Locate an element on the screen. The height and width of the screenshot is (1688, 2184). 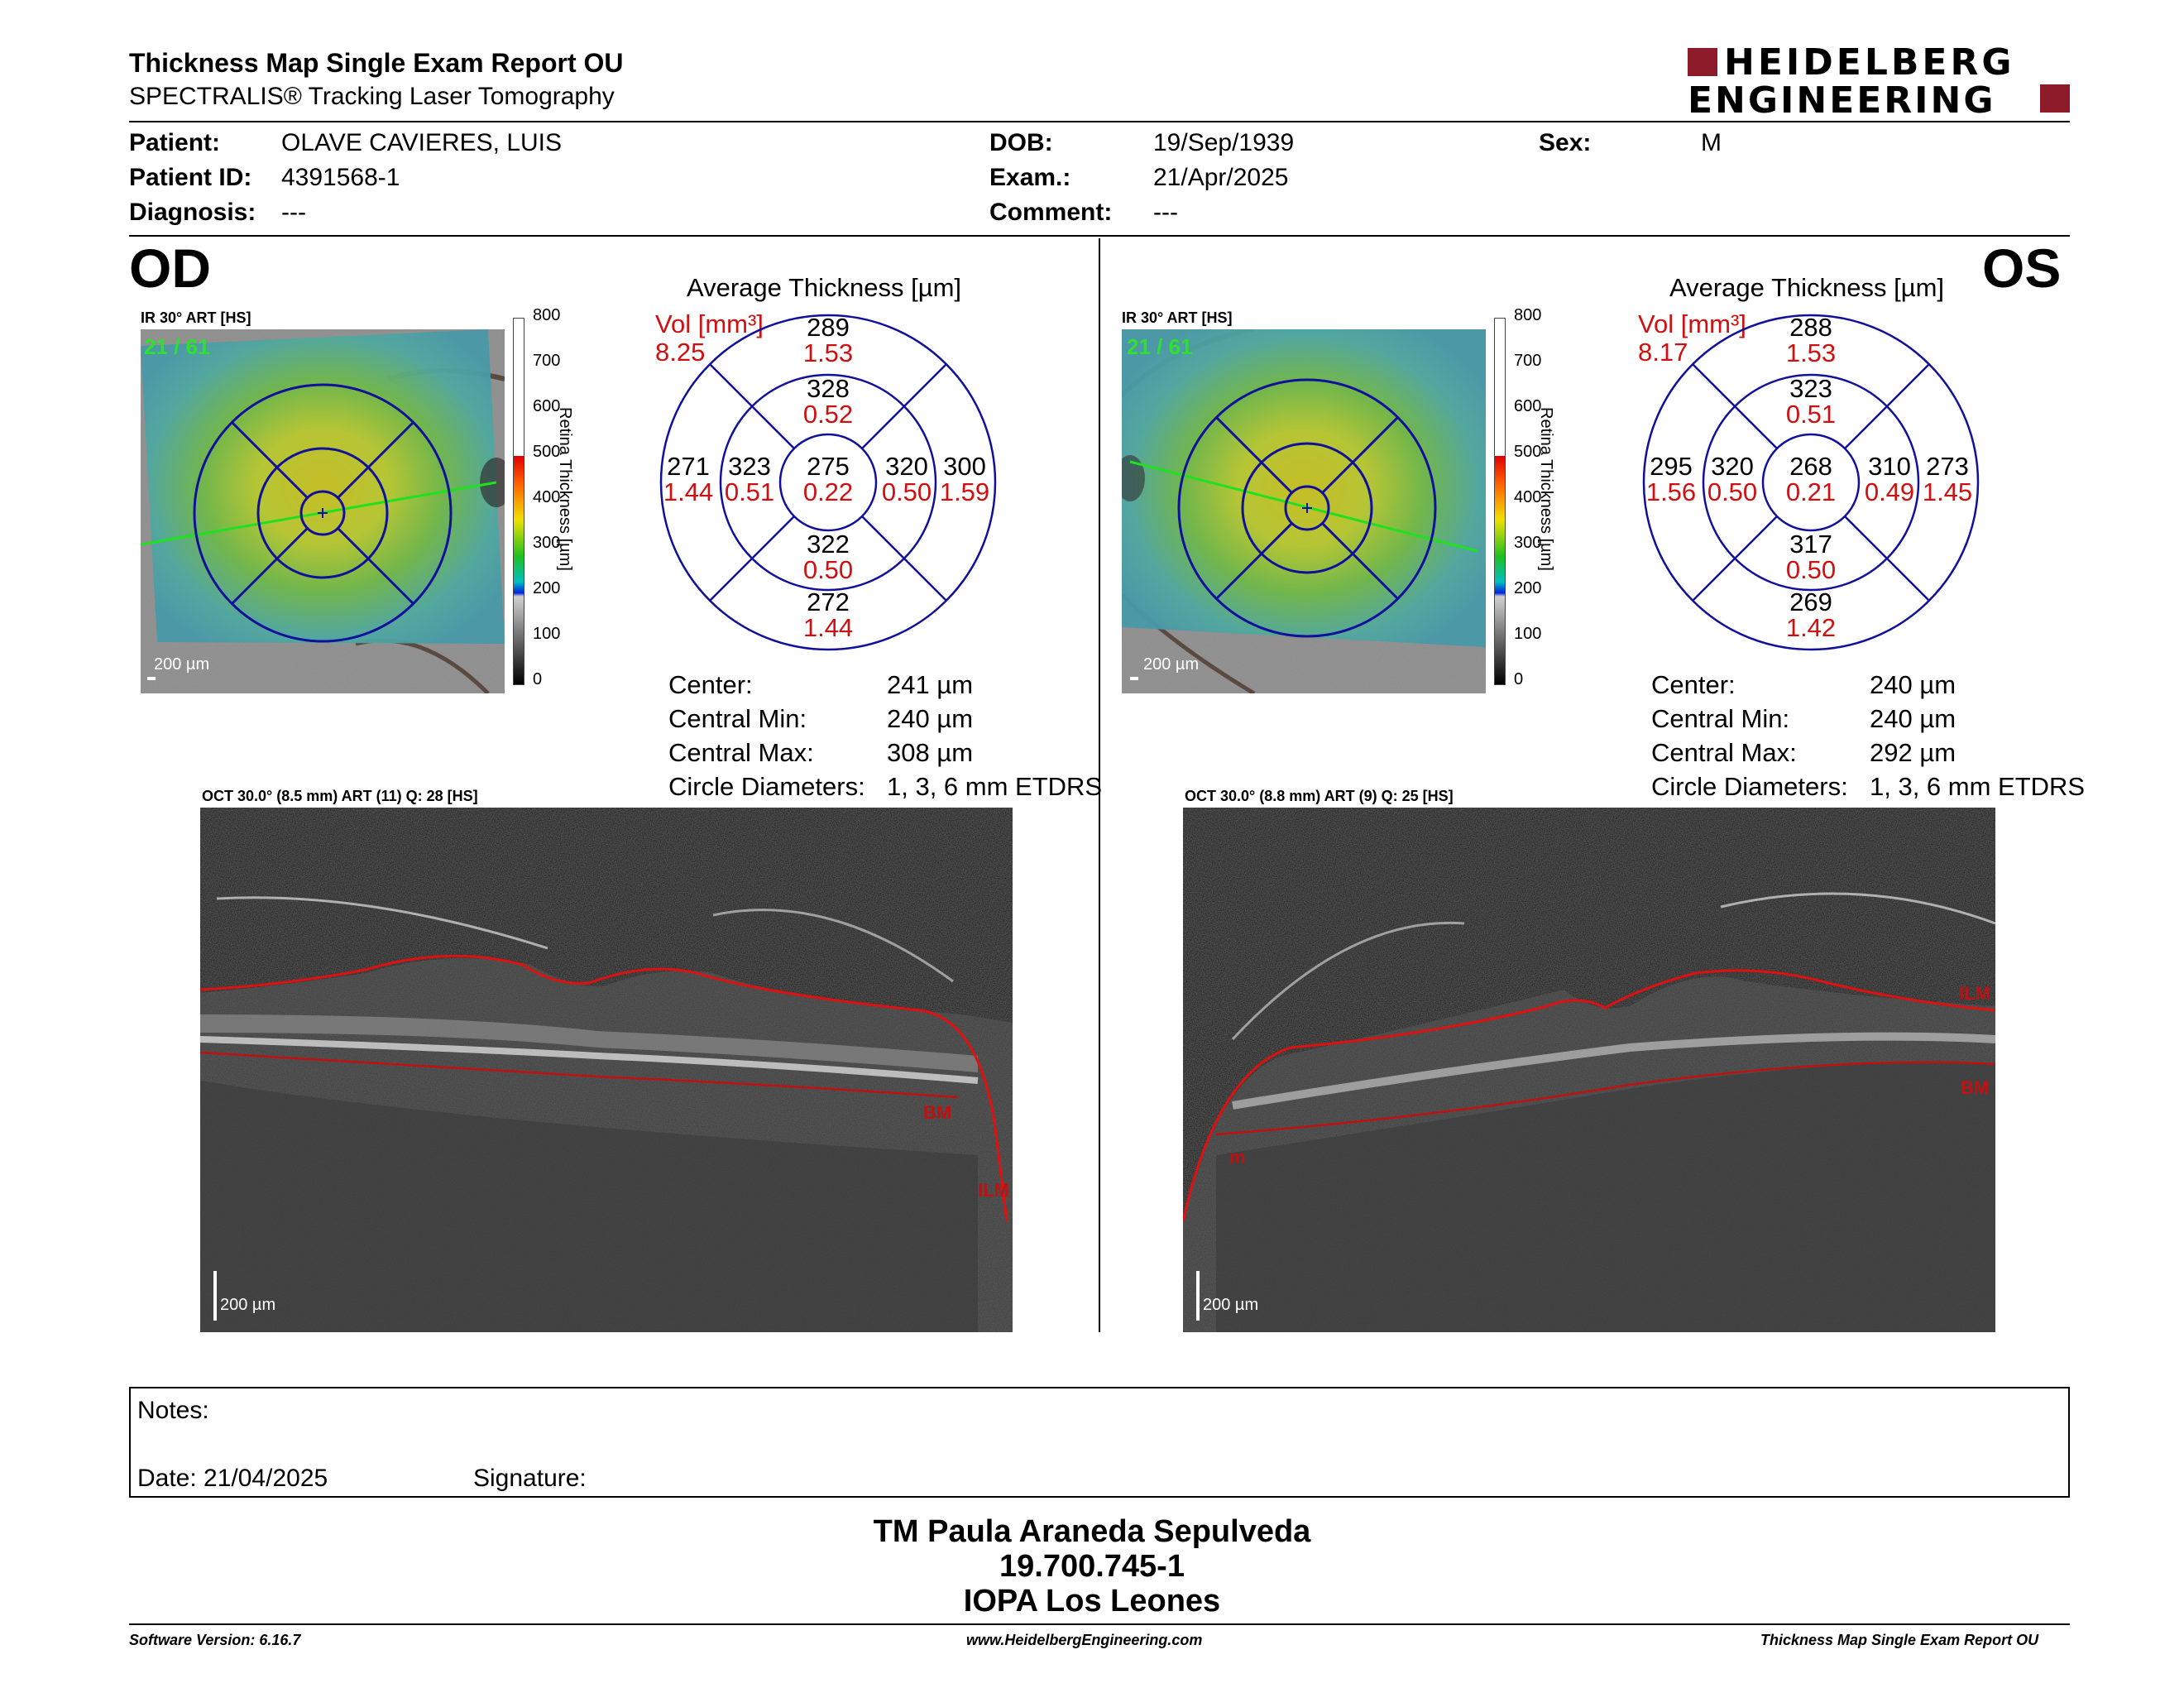
od-nas-inner: 320 0.50 is located at coordinates (906, 479).